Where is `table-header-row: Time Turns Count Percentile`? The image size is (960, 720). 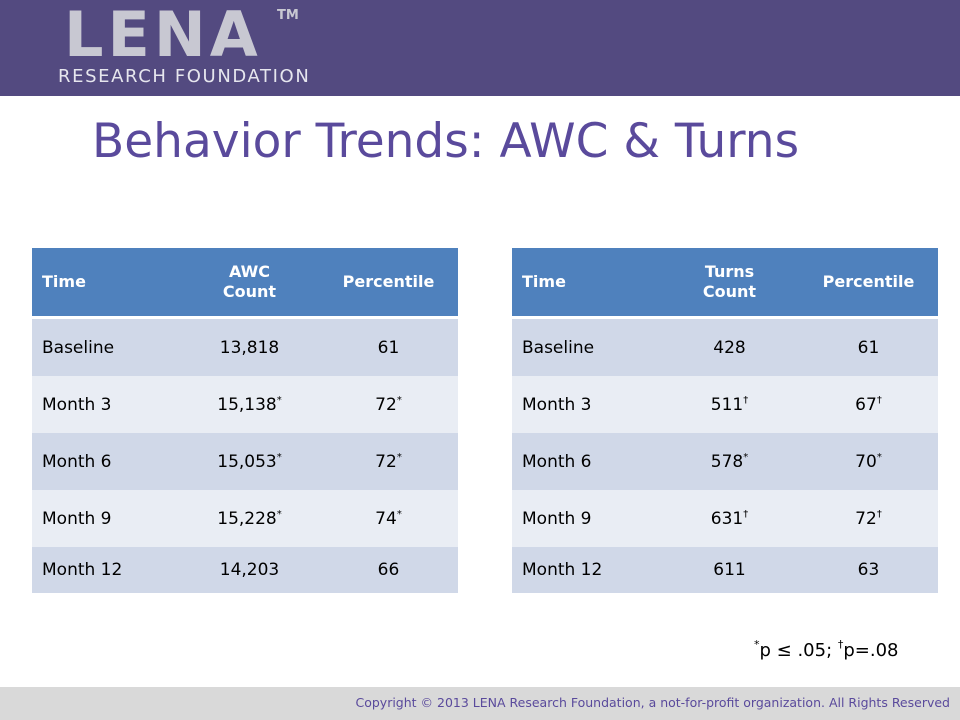 table-header-row: Time Turns Count Percentile is located at coordinates (725, 283).